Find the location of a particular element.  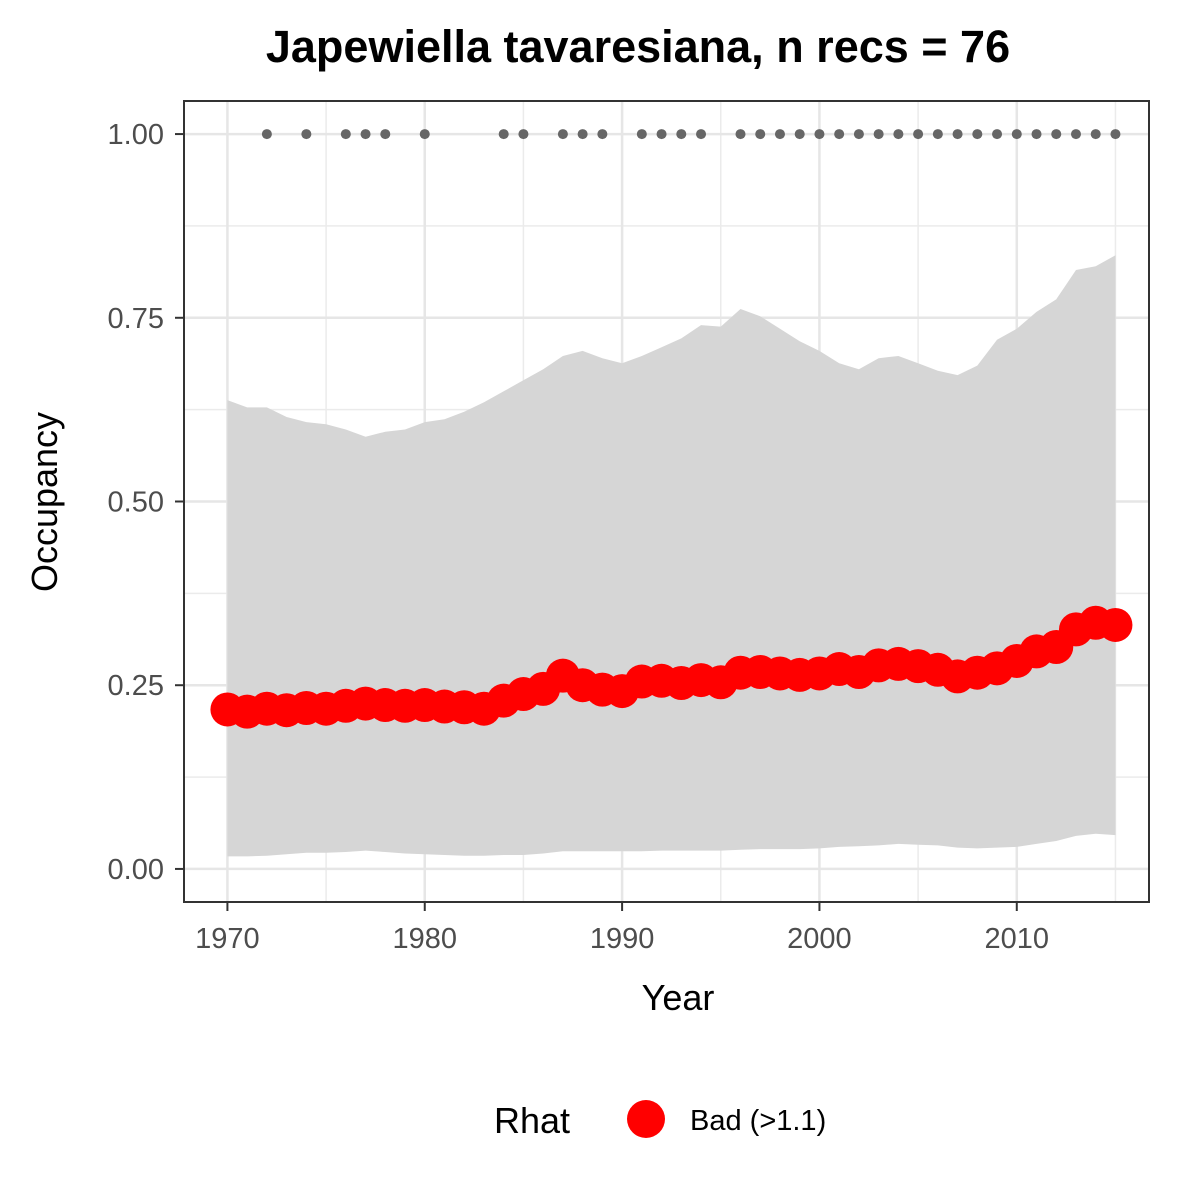

legend-marker-bad is located at coordinates (646, 1119).